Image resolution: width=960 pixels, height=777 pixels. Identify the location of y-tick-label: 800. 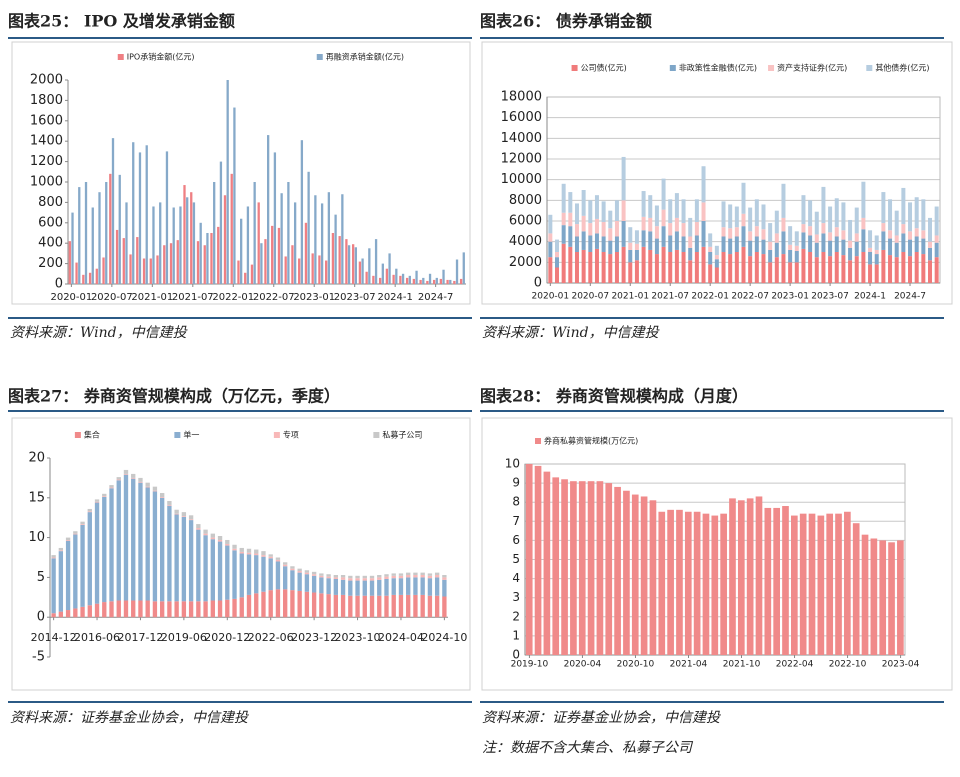
(50, 202).